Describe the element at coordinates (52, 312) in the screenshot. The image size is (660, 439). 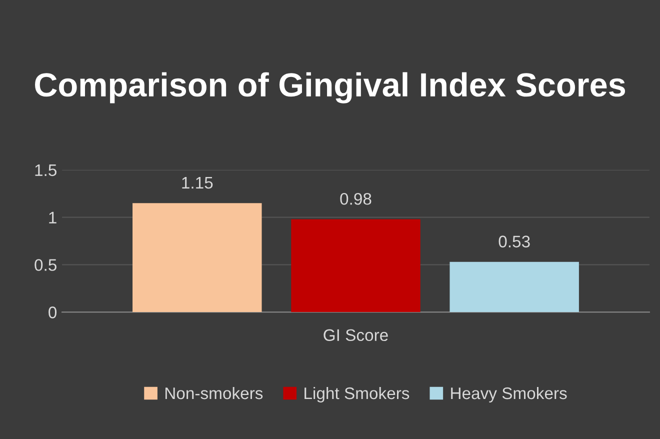
I see `y-tick-label: 0` at that location.